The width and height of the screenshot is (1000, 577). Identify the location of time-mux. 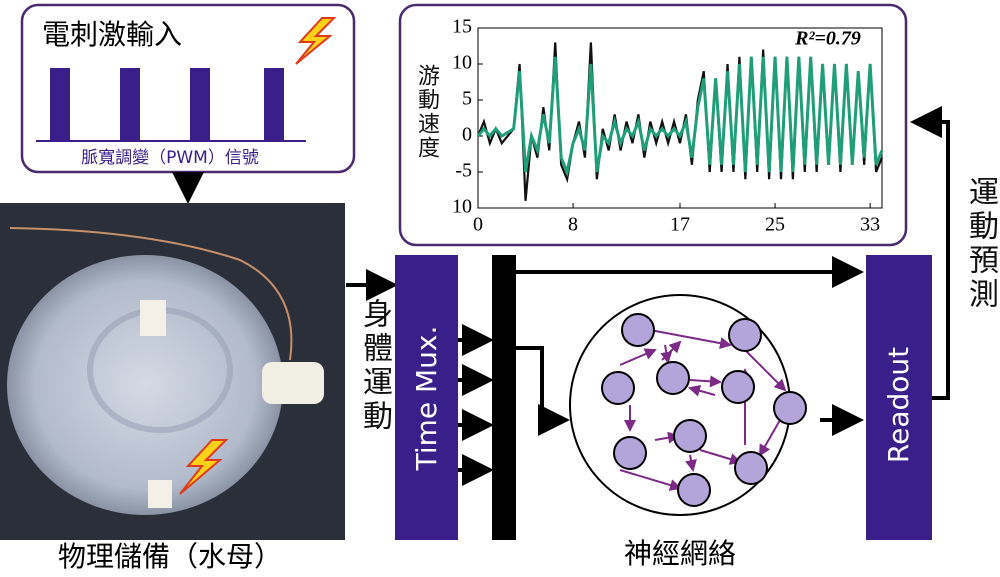
(426, 397).